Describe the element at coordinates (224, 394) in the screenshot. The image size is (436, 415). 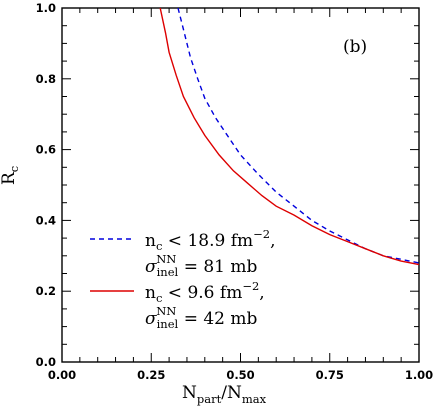
I see `x-axis-label: Npart/Nmax` at that location.